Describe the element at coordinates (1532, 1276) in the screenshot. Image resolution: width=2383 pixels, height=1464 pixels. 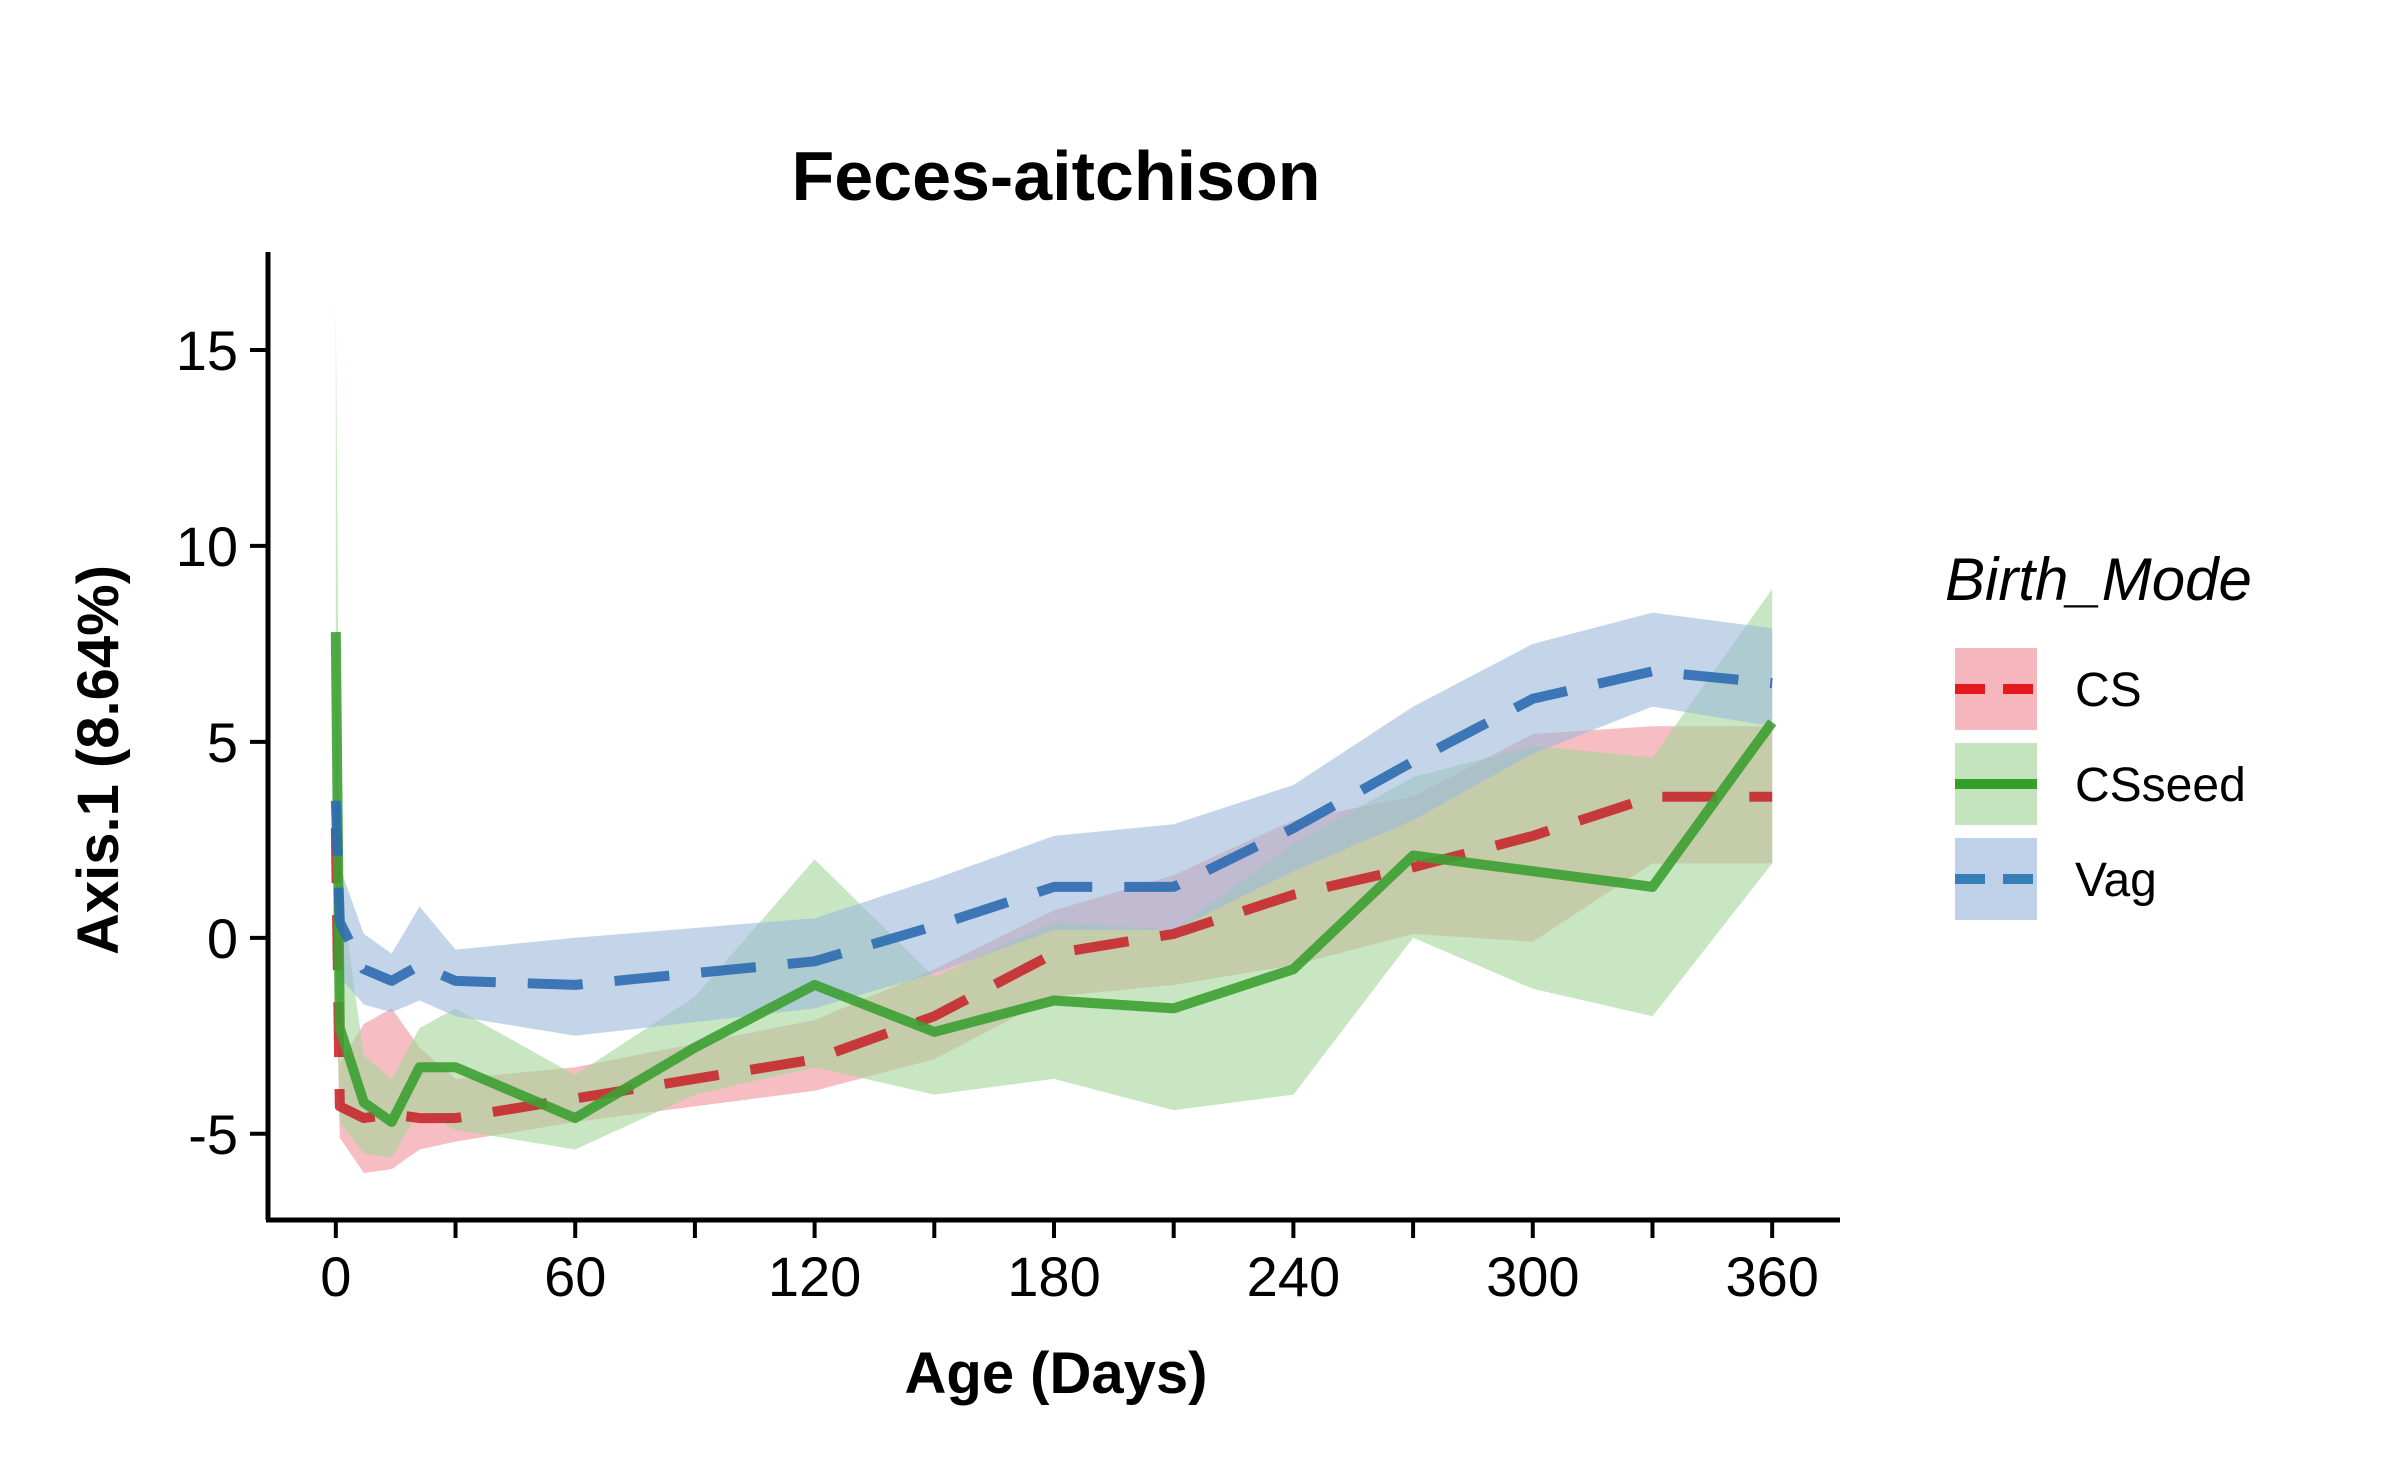
I see `x-tick-label: 300` at that location.